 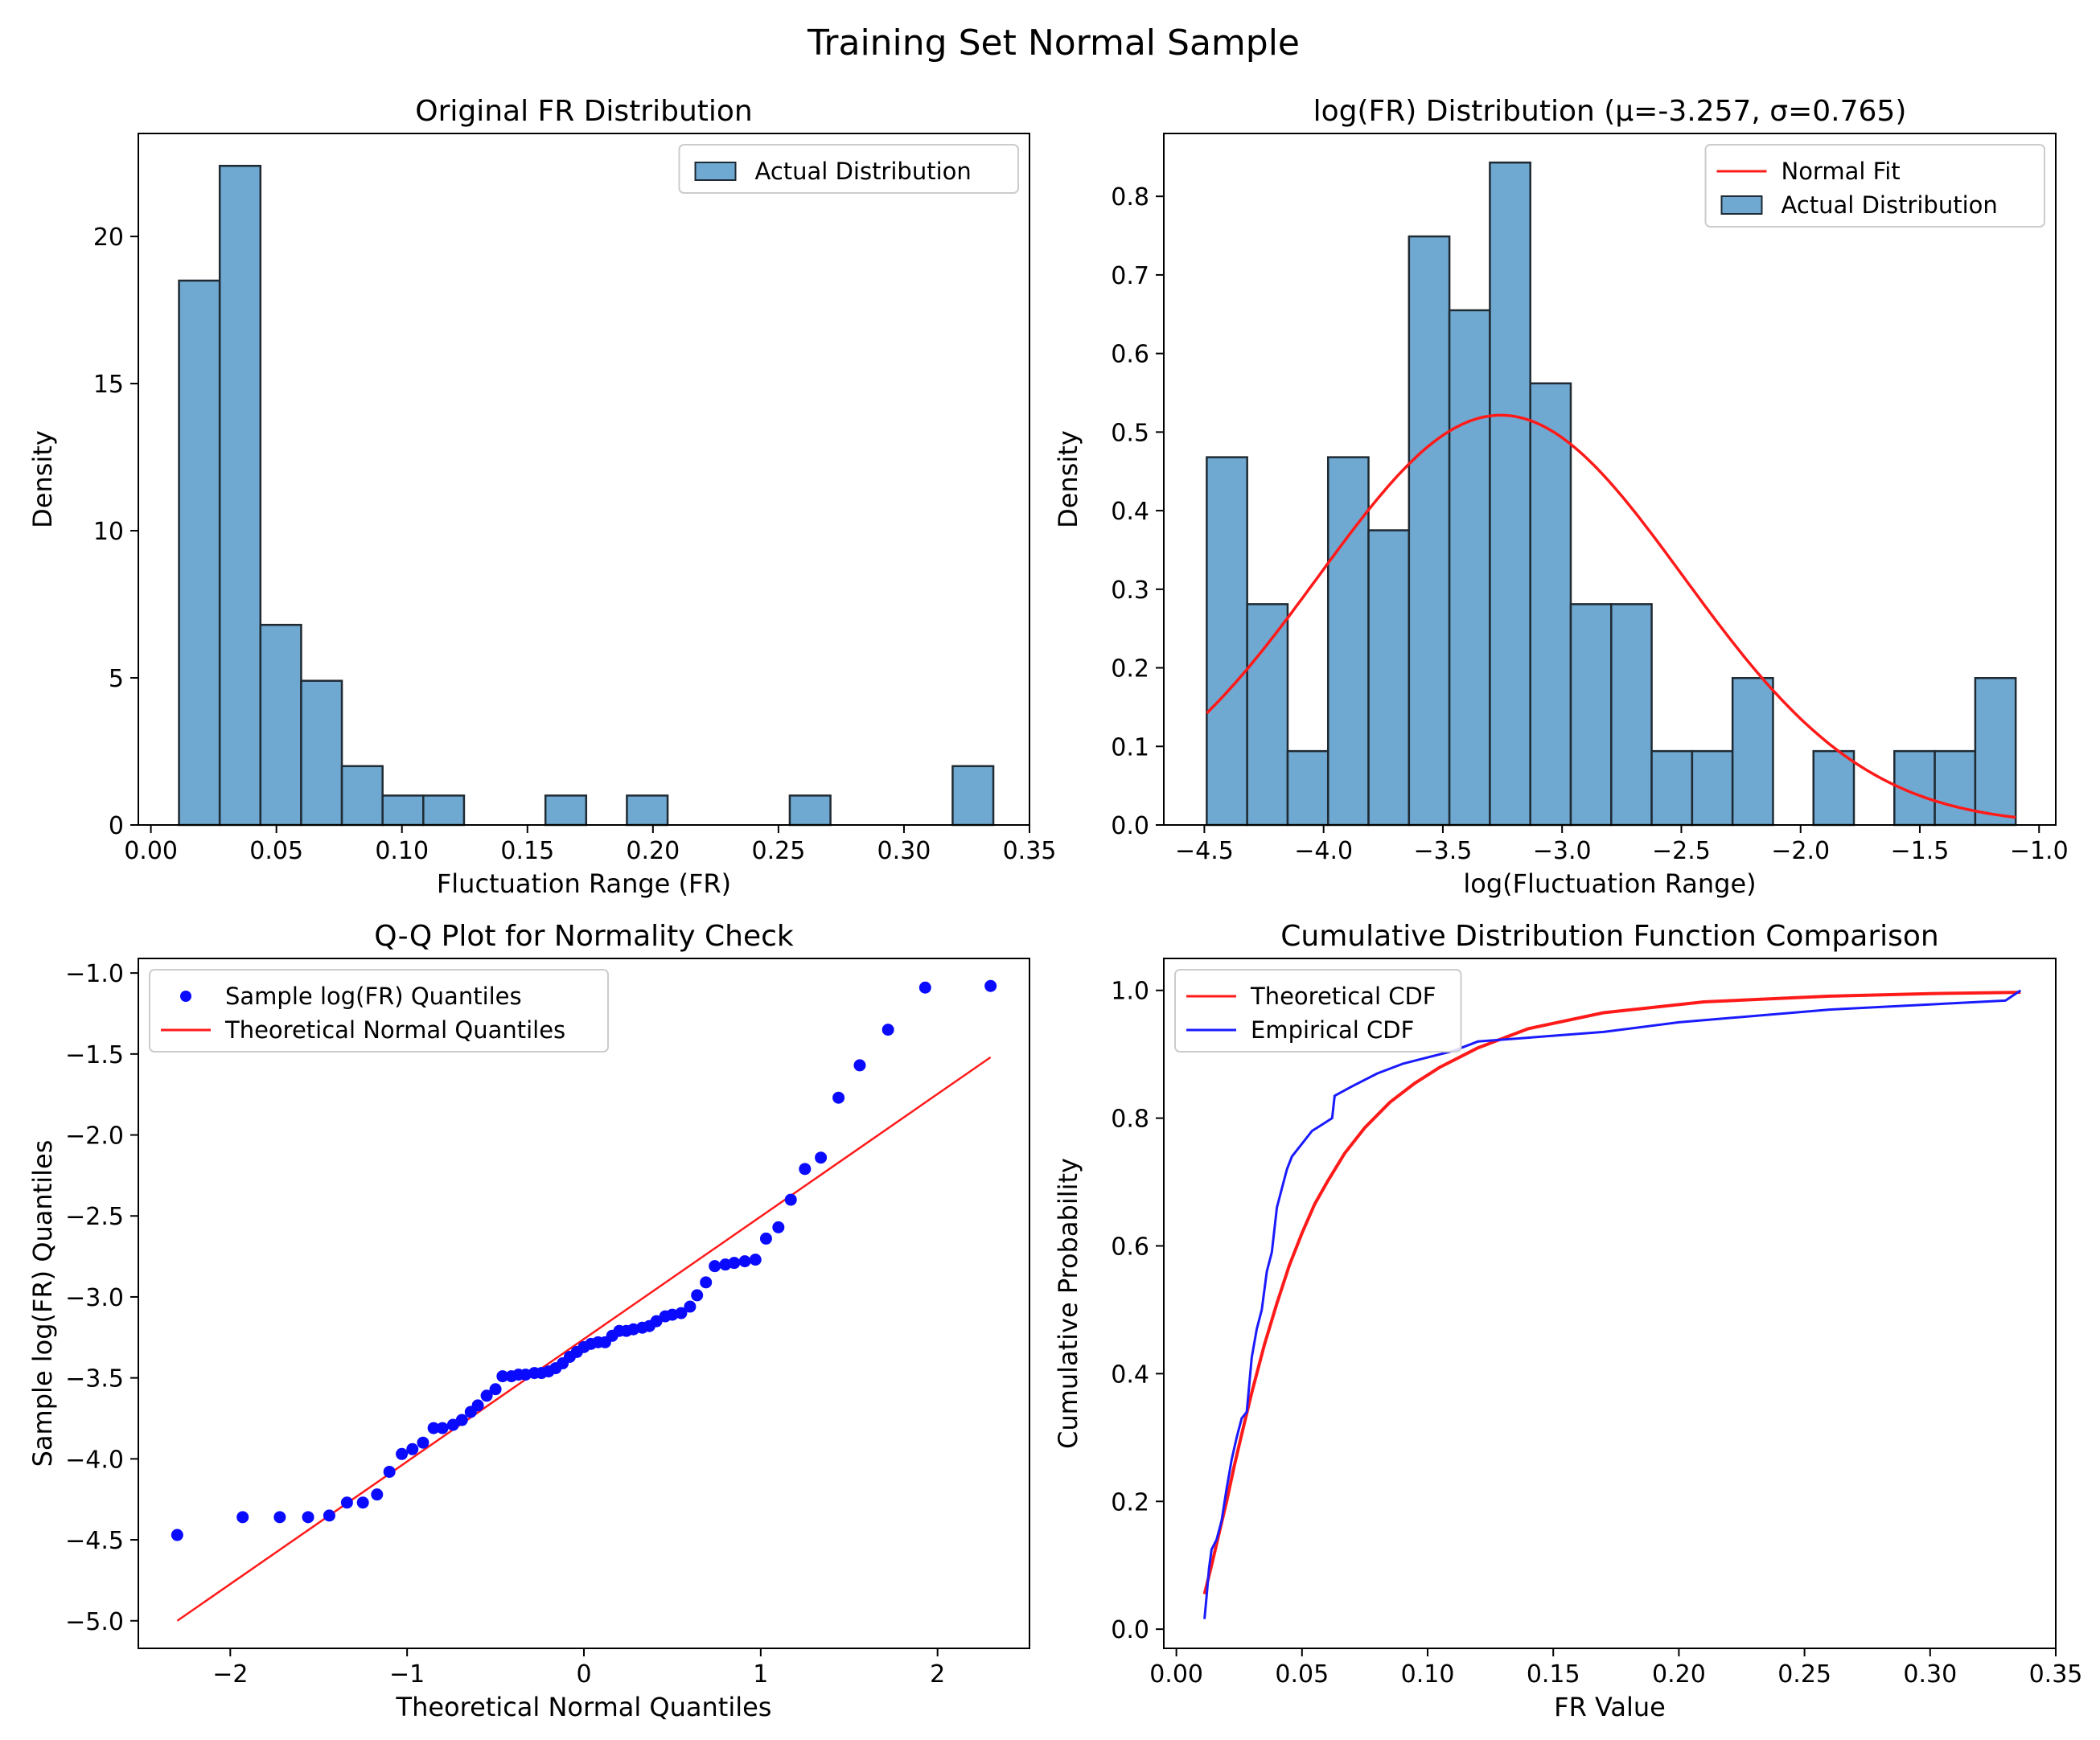 What do you see at coordinates (584, 1707) in the screenshot?
I see `x-axis-label: Theoretical Normal Quantiles` at bounding box center [584, 1707].